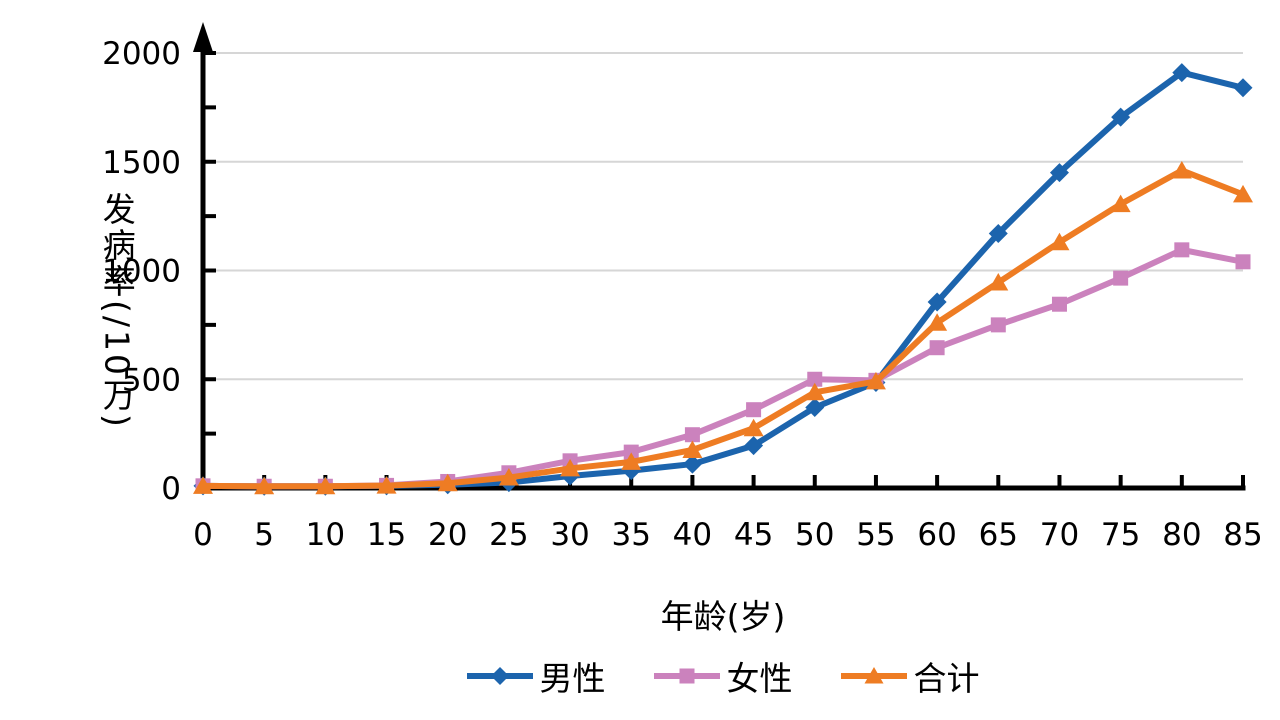  I want to click on x-tick-label: 30, so click(569, 535).